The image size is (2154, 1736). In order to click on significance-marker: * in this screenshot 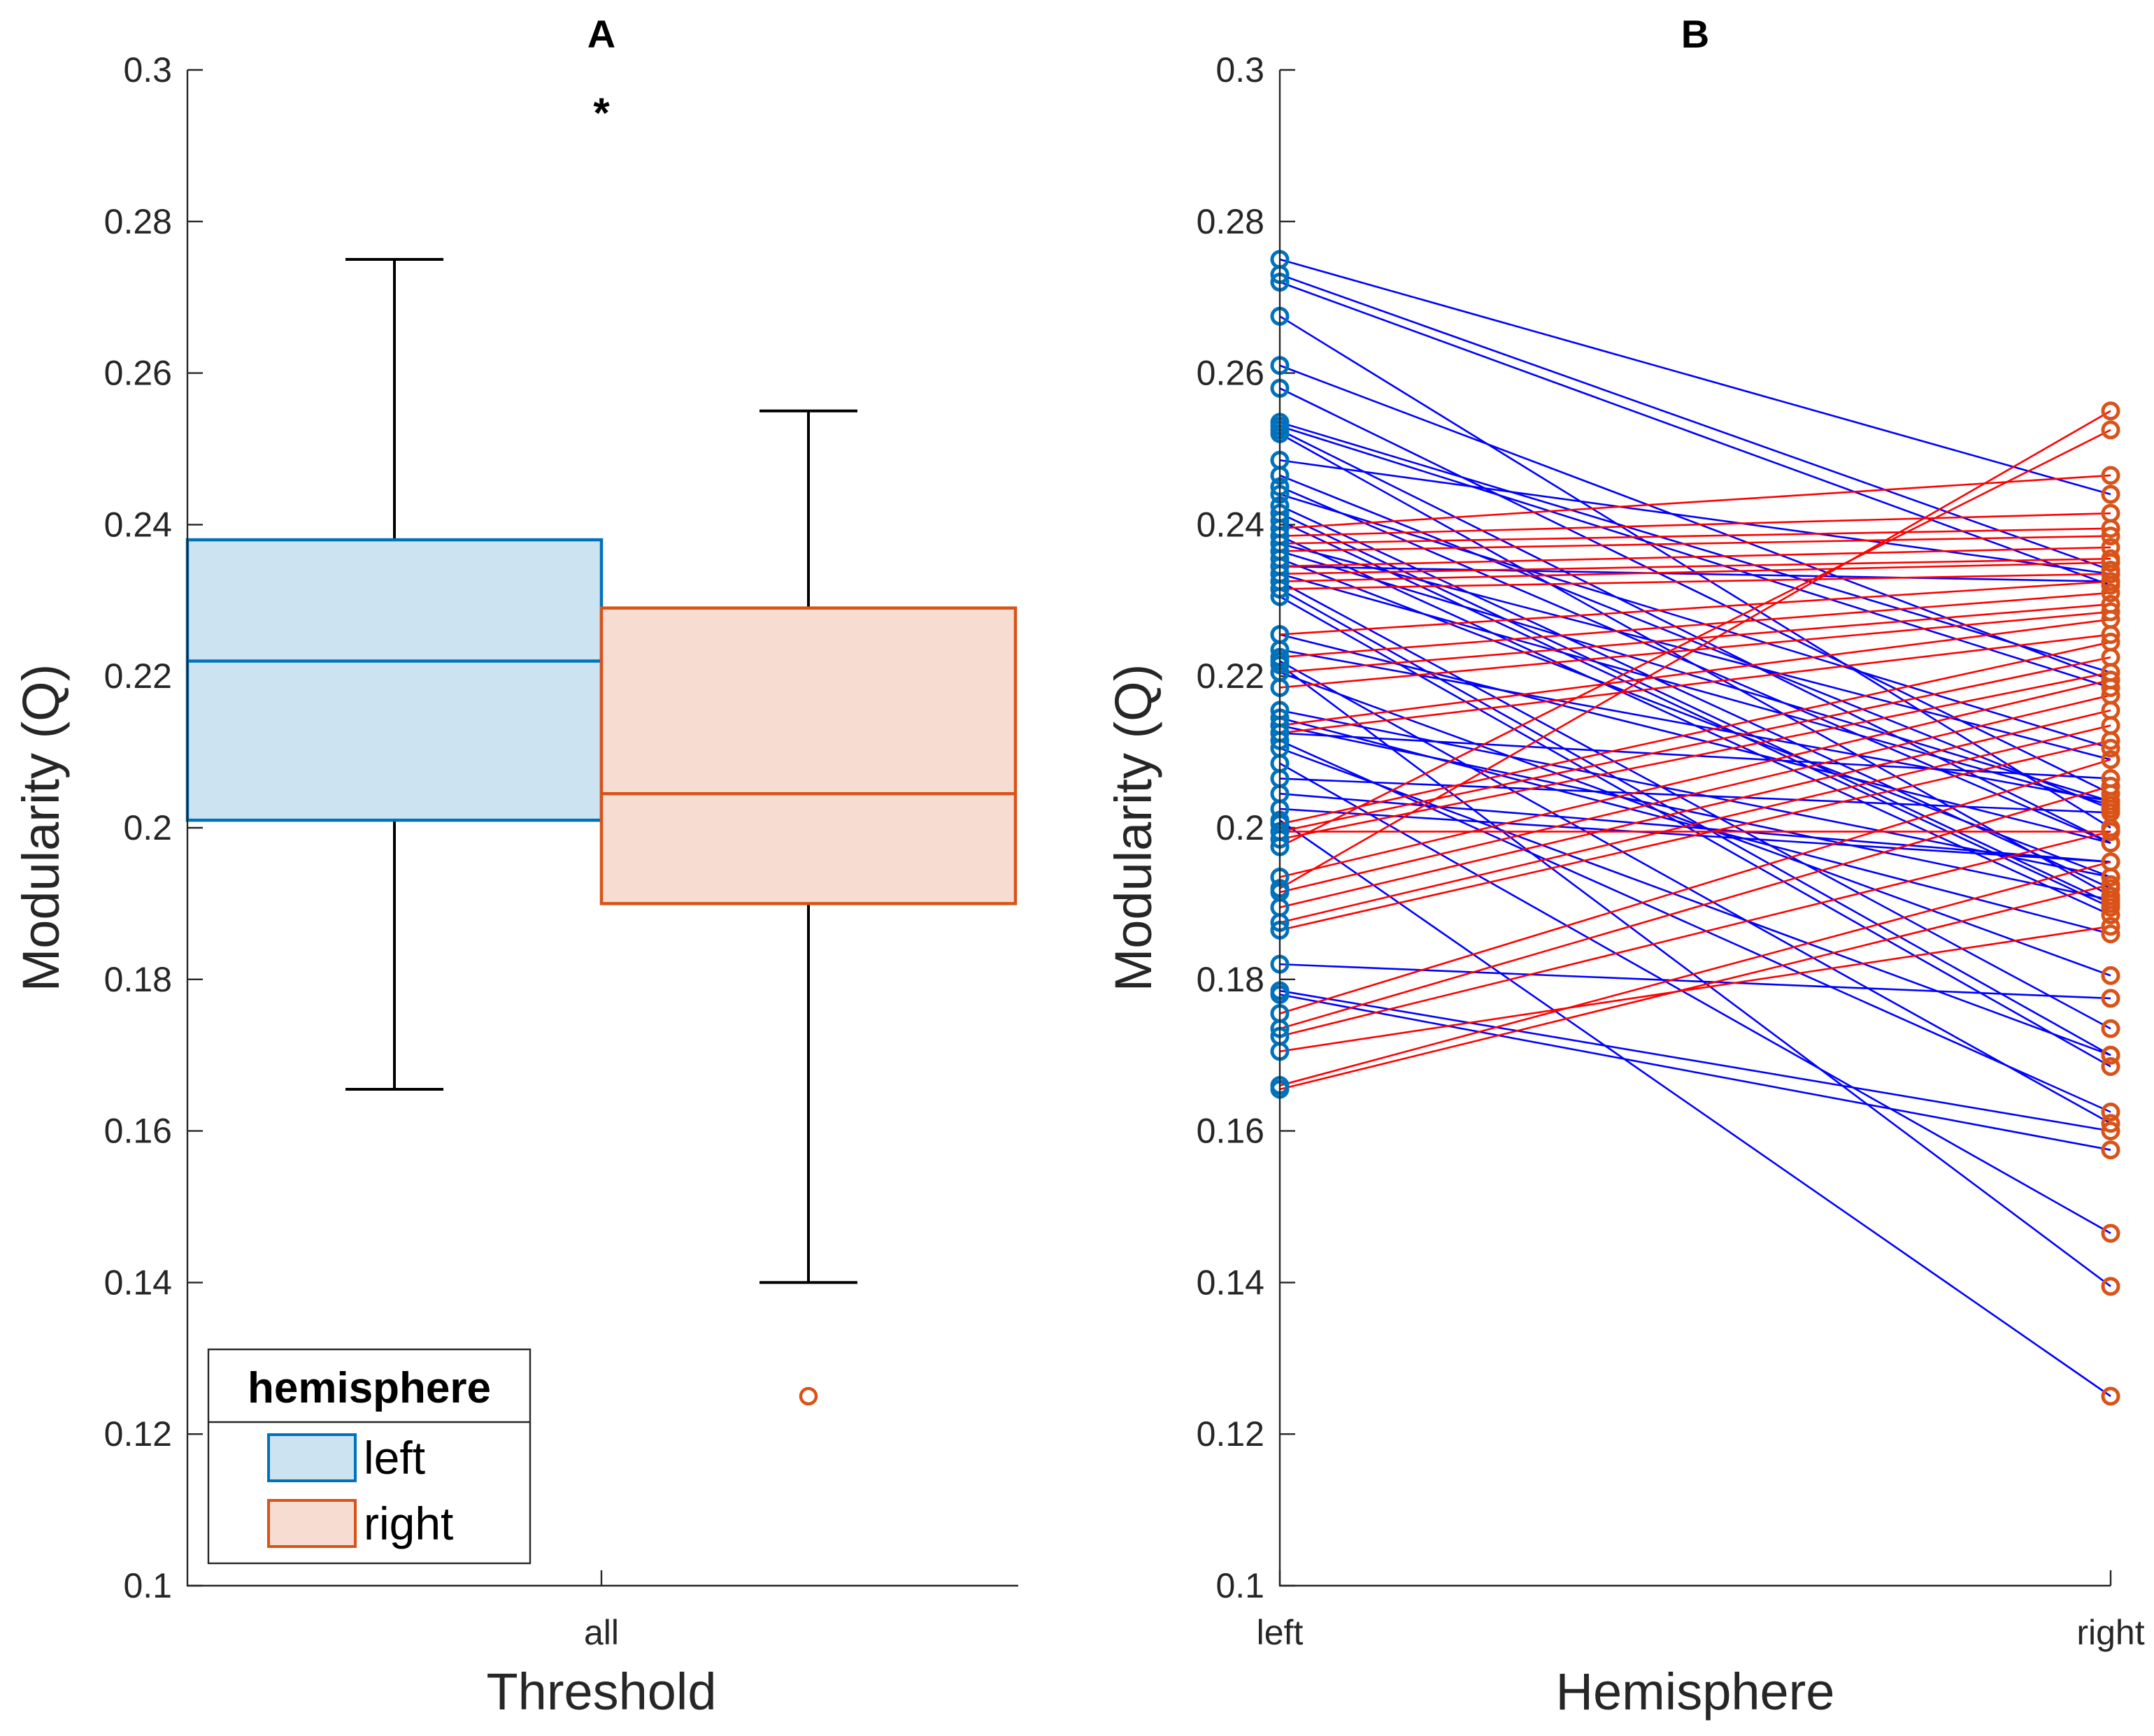, I will do `click(602, 112)`.